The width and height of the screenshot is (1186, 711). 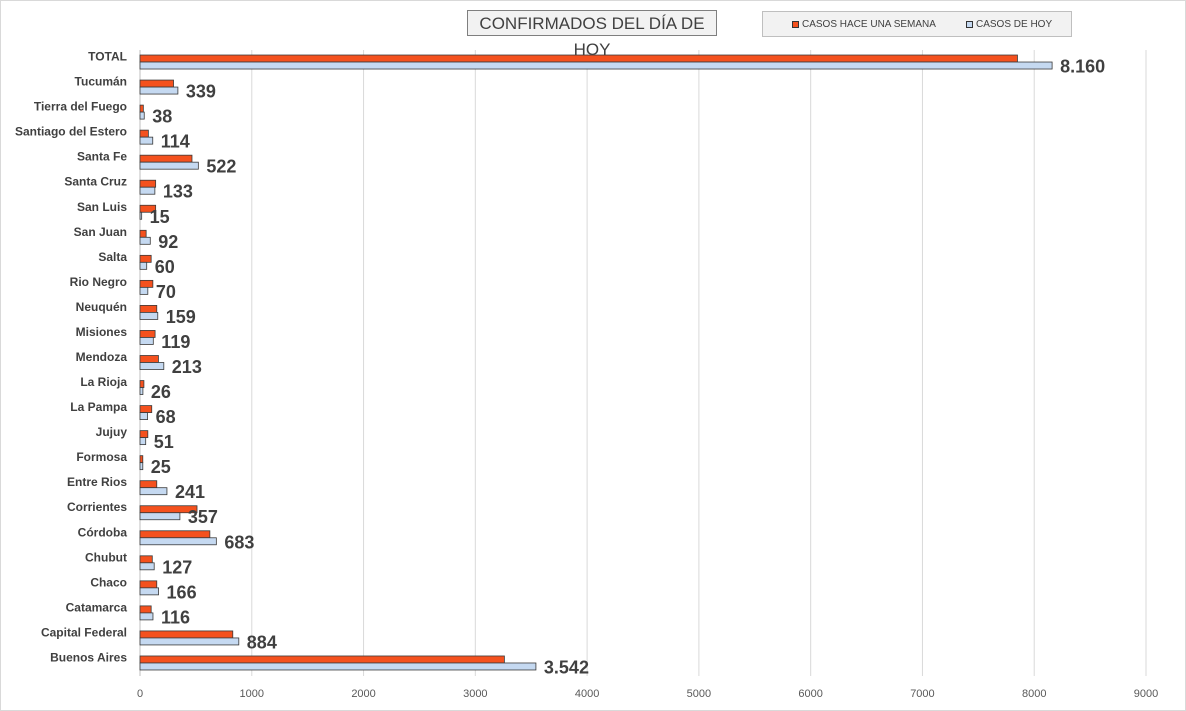 What do you see at coordinates (102, 157) in the screenshot?
I see `y-category-label: Santa Fe` at bounding box center [102, 157].